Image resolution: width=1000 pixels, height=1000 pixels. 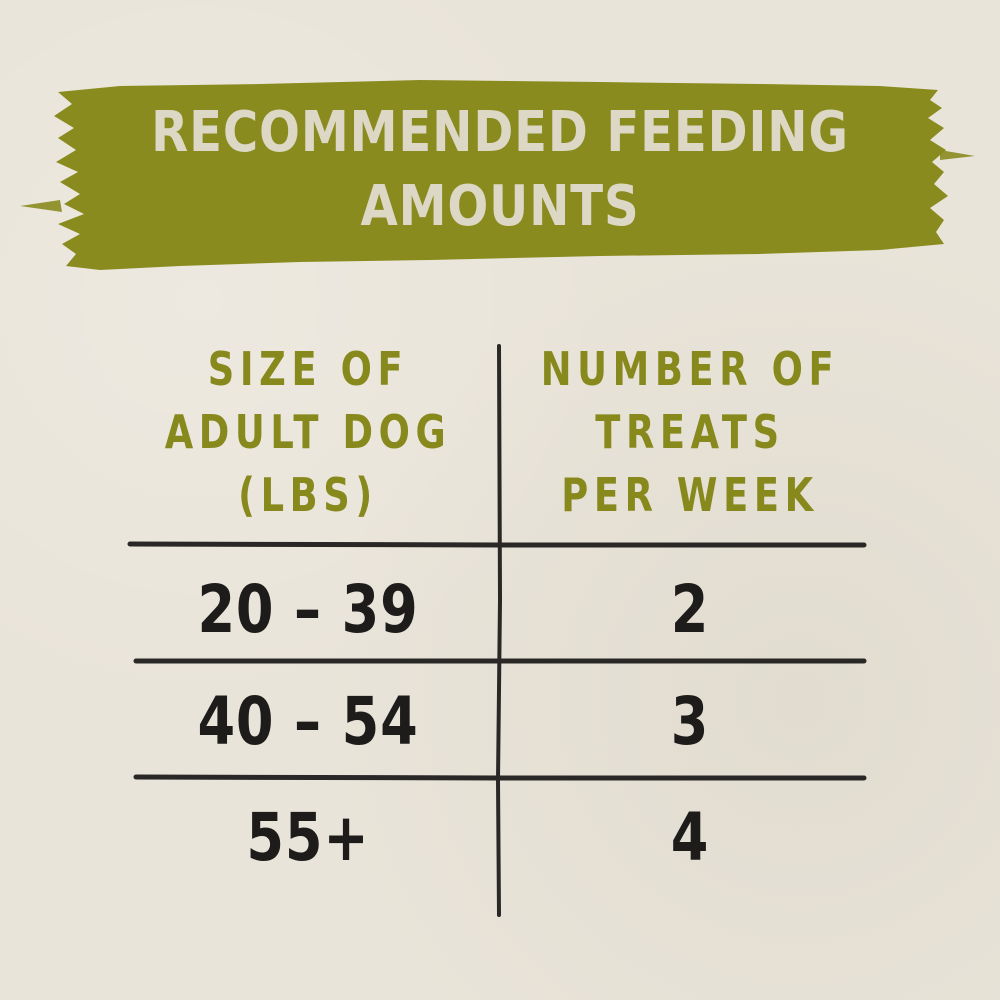 What do you see at coordinates (690, 837) in the screenshot?
I see `row-3-treats: 4` at bounding box center [690, 837].